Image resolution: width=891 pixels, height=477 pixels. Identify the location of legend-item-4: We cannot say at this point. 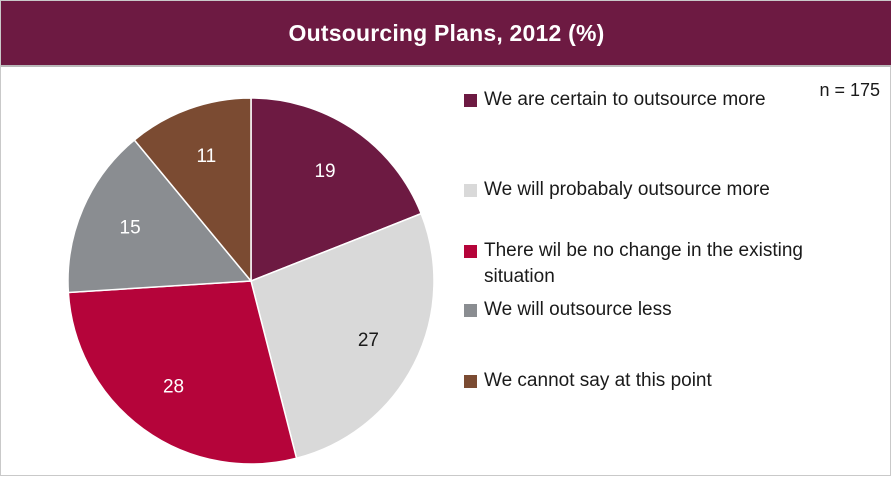
(588, 381).